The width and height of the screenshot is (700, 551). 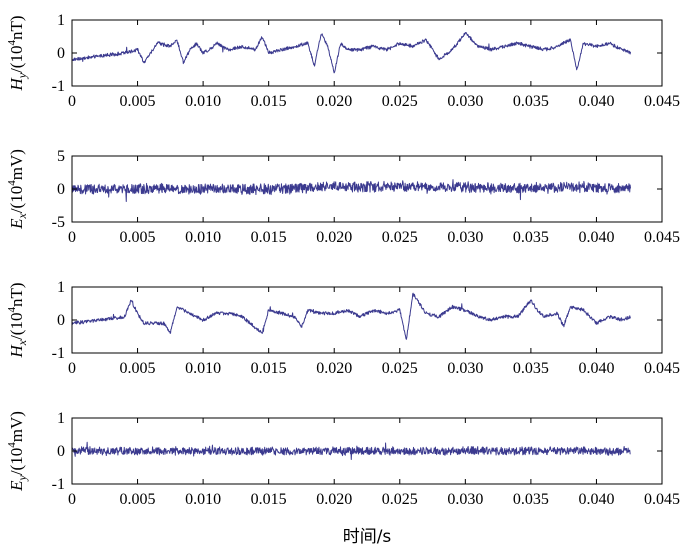 I want to click on y-axis-title: Hx/(104nT), so click(x=17, y=320).